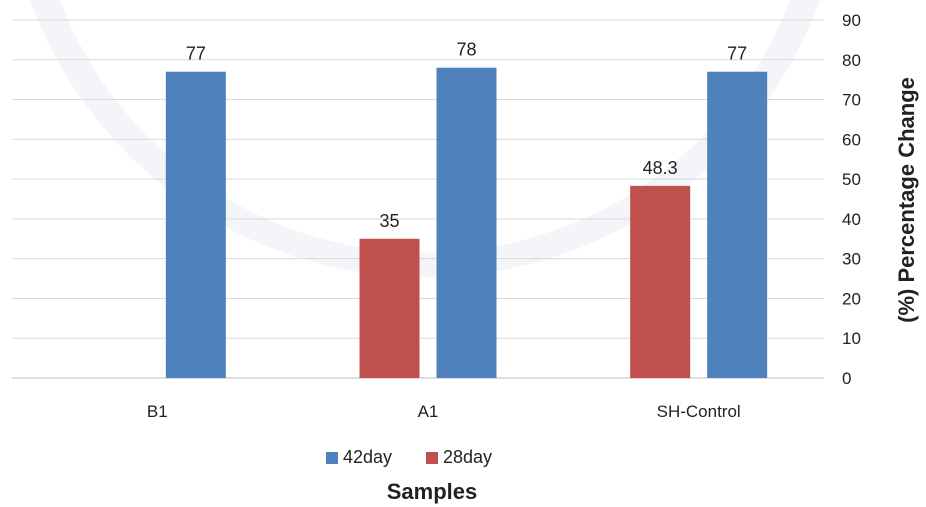  Describe the element at coordinates (851, 60) in the screenshot. I see `y-tick-label: 80` at that location.